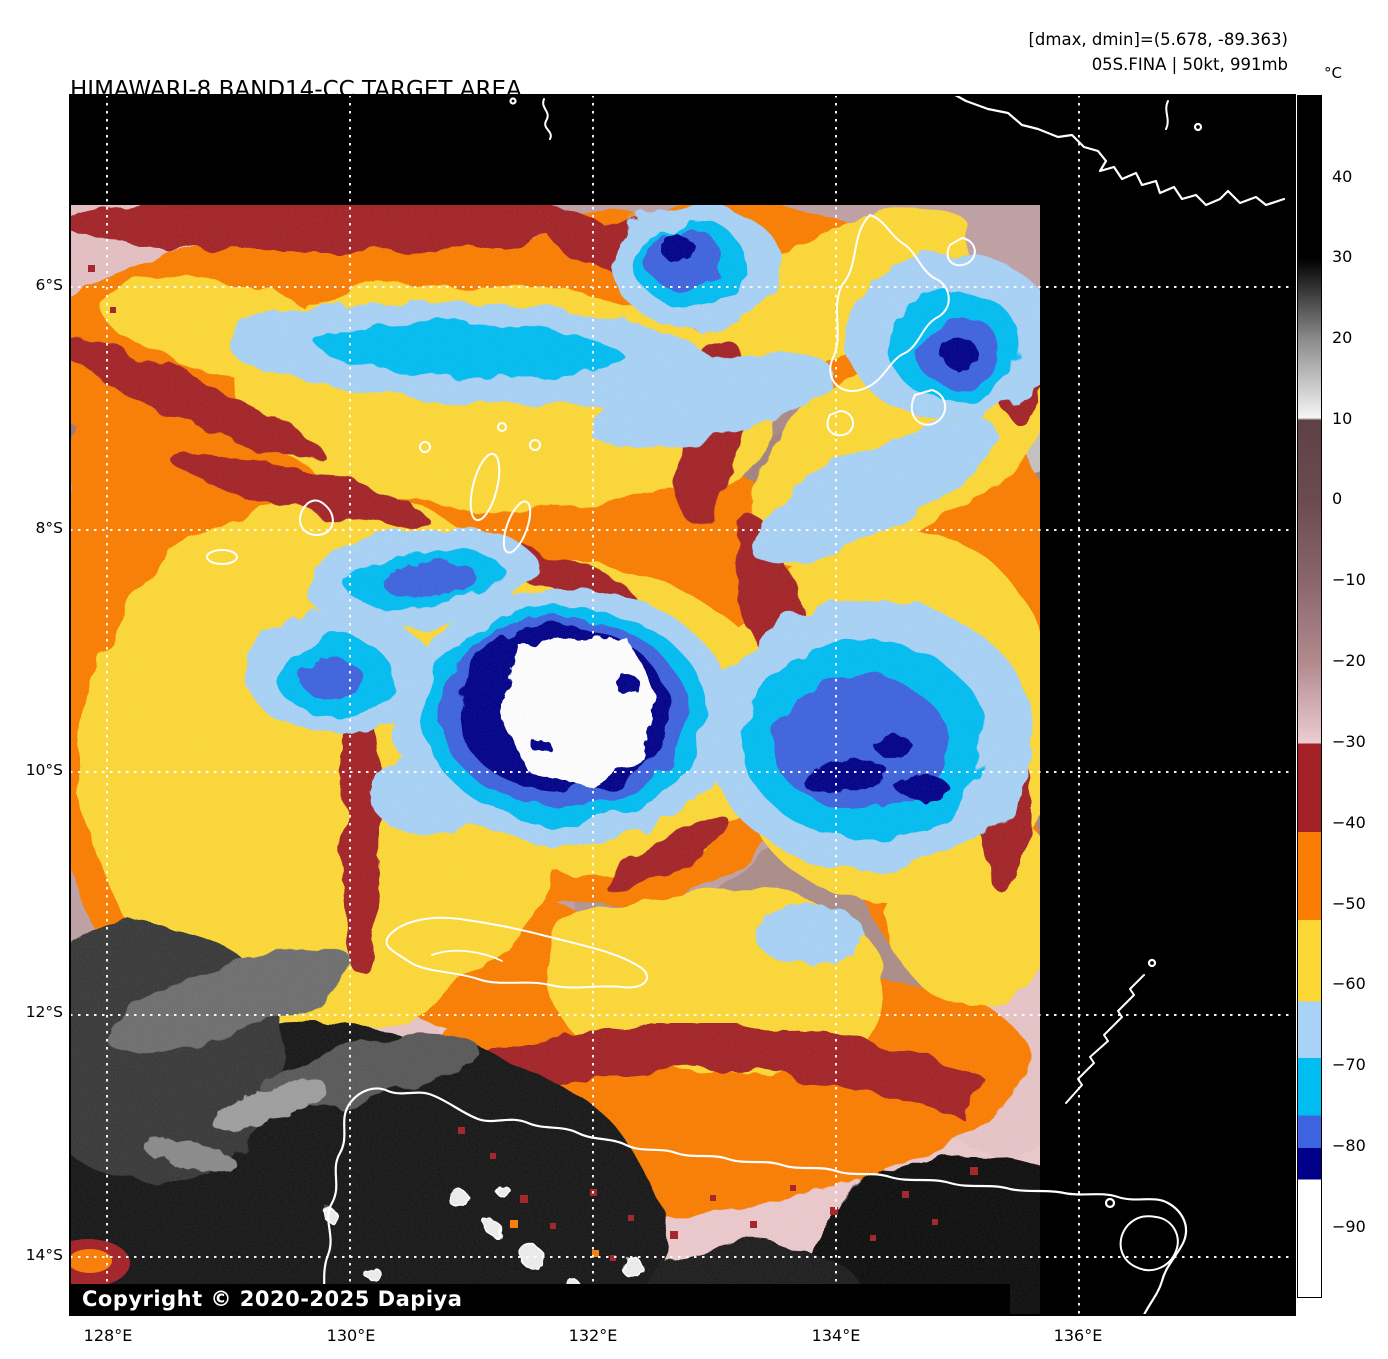 Image resolution: width=1388 pixels, height=1359 pixels. Describe the element at coordinates (1349, 579) in the screenshot. I see `colorbar-tick: −10` at that location.